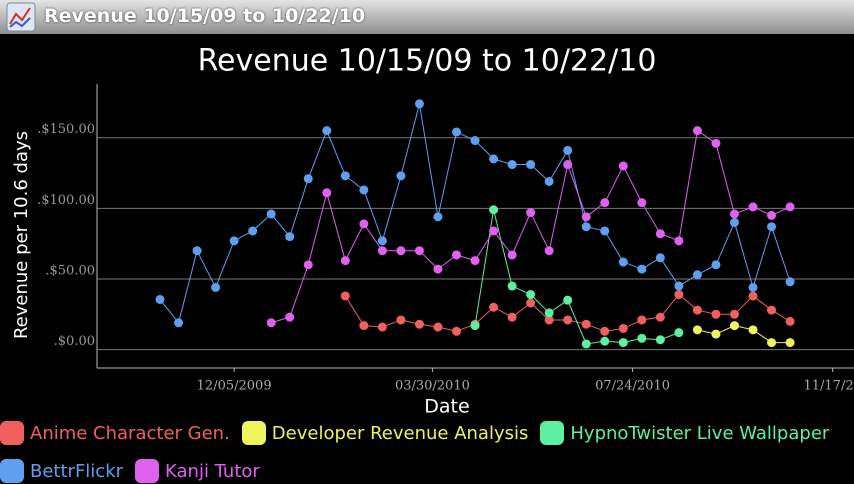 Image resolution: width=854 pixels, height=484 pixels. Describe the element at coordinates (61, 471) in the screenshot. I see `legend-item: BettrFlickr` at that location.